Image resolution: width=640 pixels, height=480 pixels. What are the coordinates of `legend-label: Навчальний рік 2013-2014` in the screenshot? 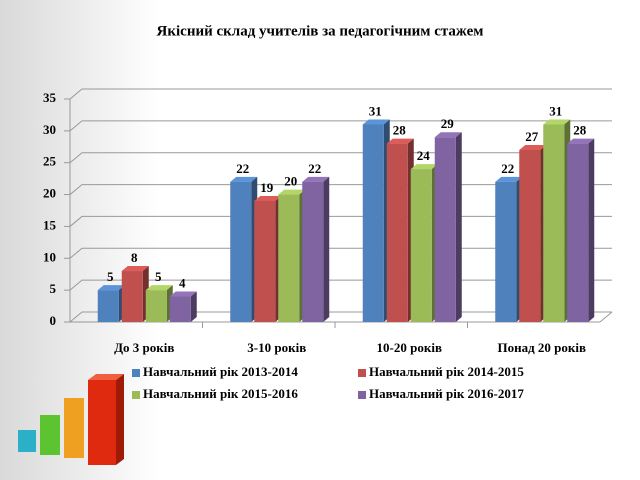 It's located at (220, 371).